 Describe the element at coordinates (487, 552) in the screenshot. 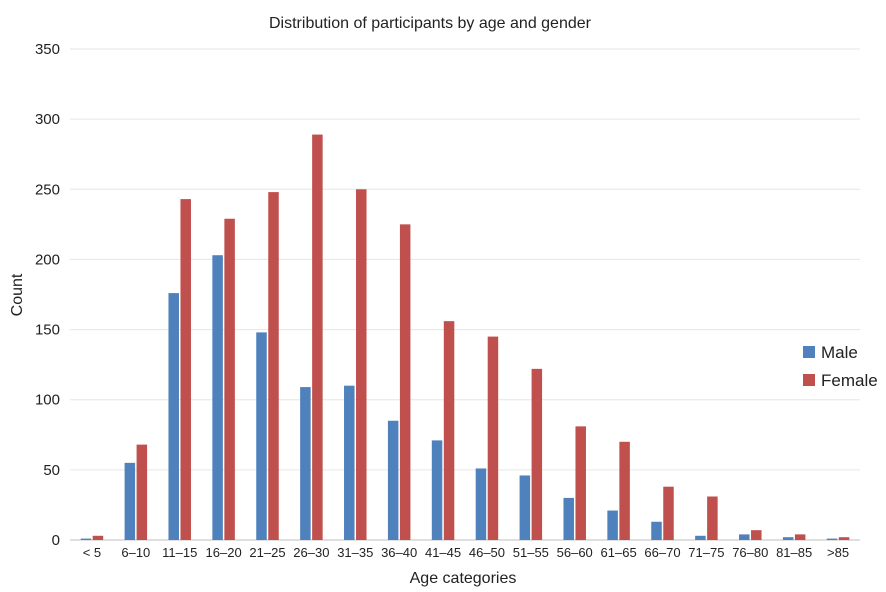

I see `x-tick-label: 46–50` at that location.